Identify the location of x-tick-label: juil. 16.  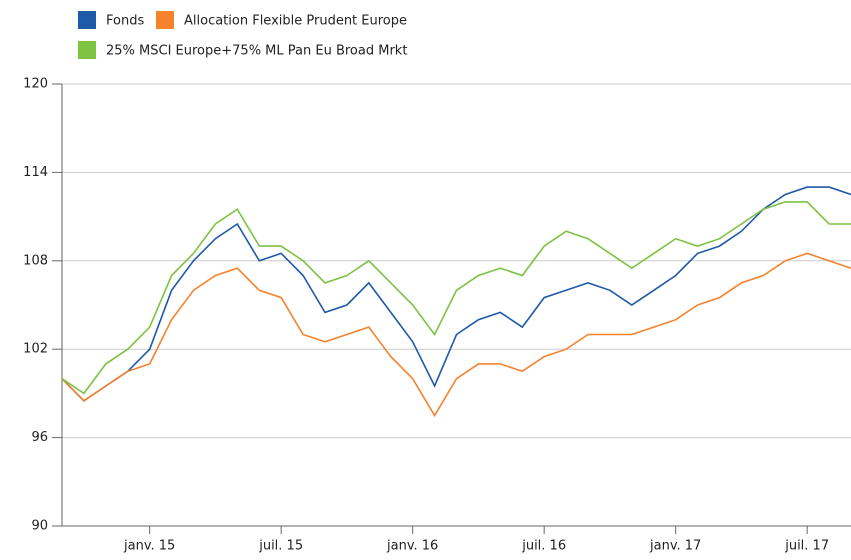
(543, 546).